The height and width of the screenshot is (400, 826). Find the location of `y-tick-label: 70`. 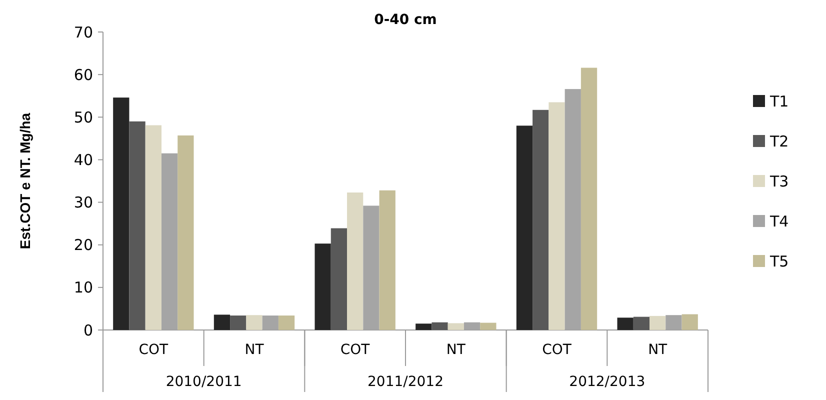

y-tick-label: 70 is located at coordinates (83, 32).